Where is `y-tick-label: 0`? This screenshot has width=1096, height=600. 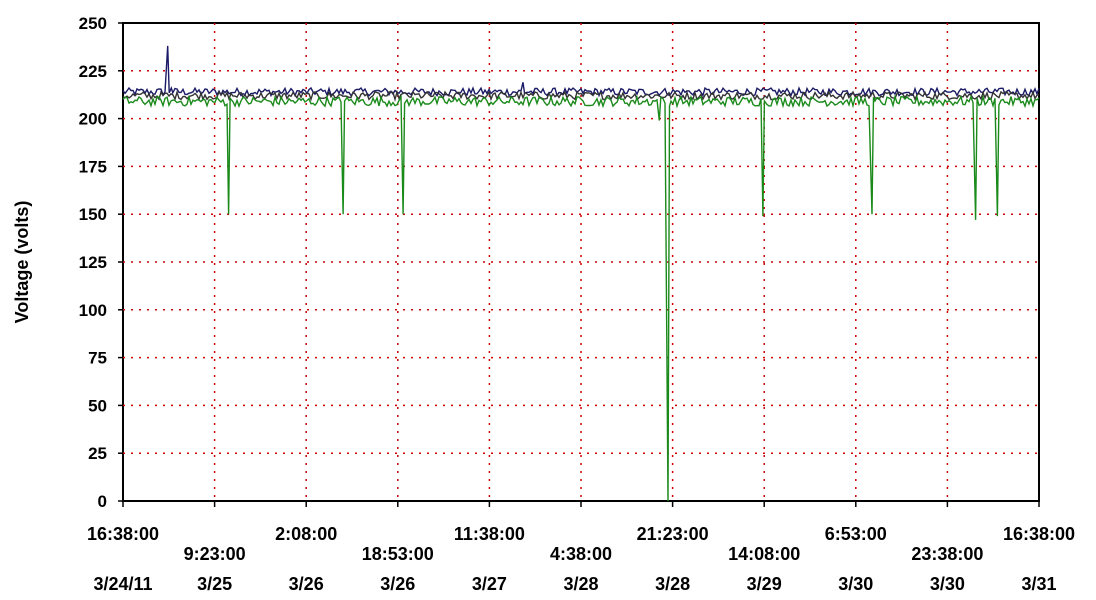
y-tick-label: 0 is located at coordinates (102, 501).